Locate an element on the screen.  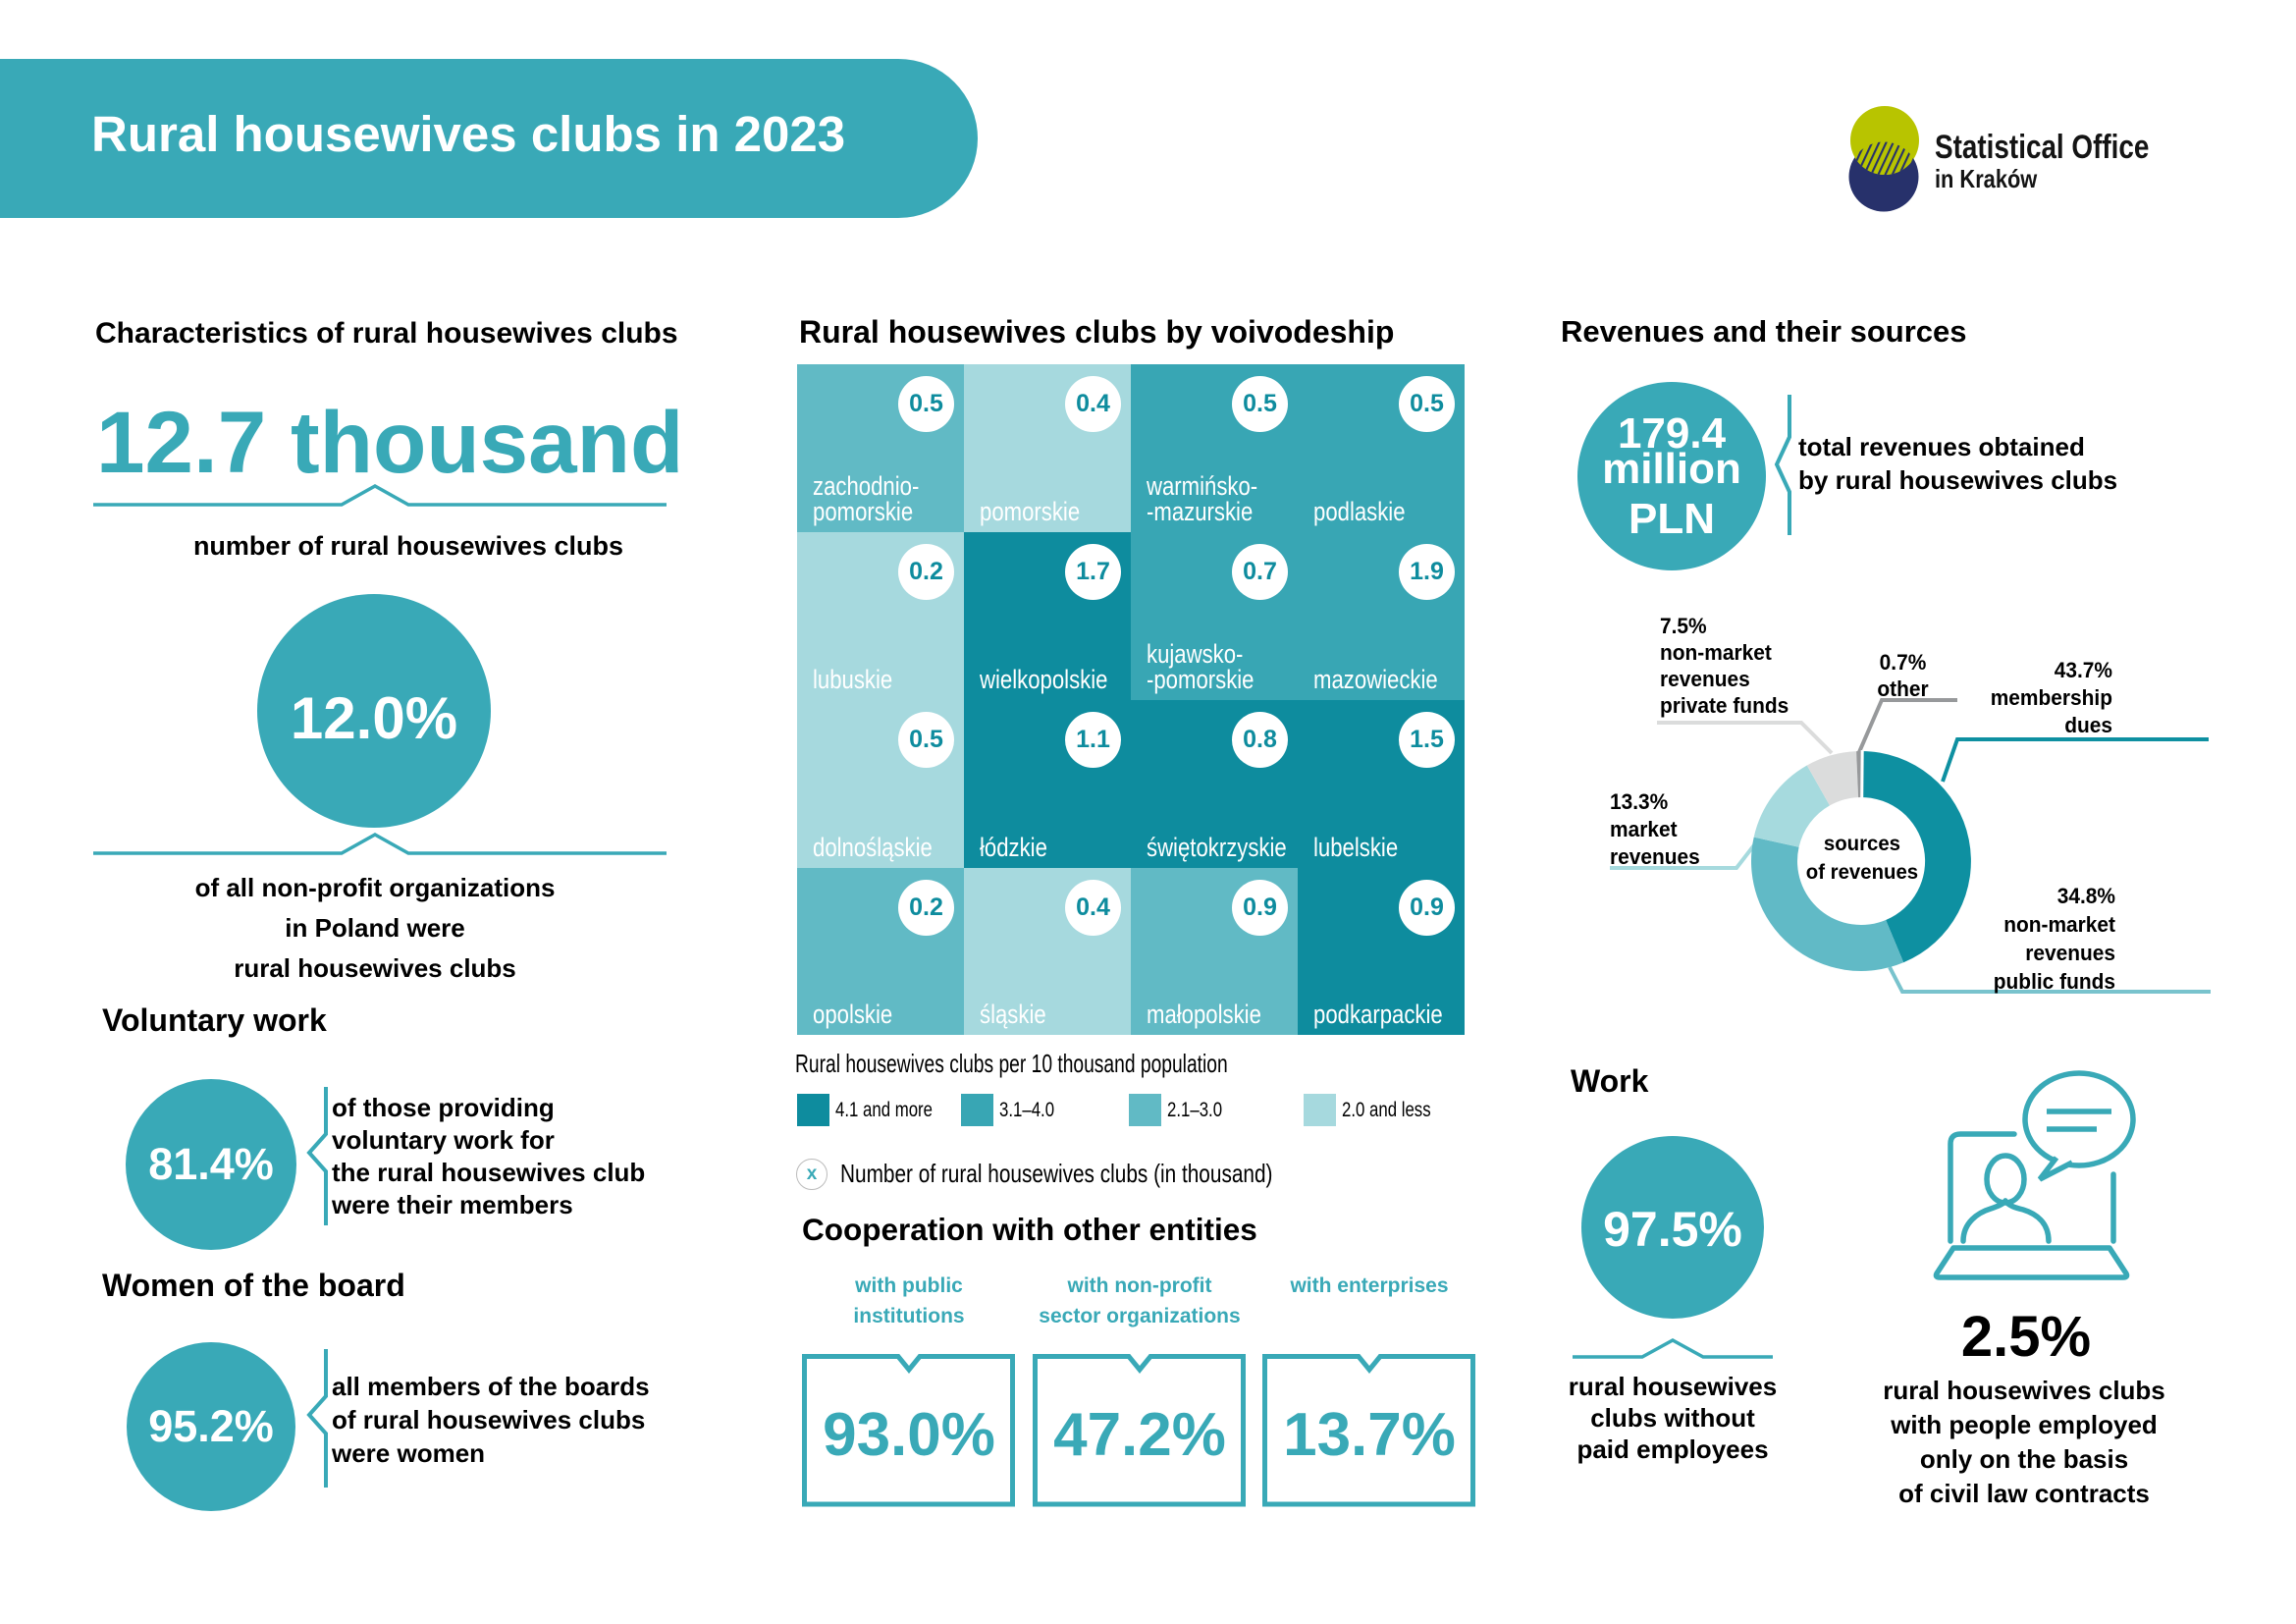
svg-text: Statistical Office is located at coordinates (2042, 146).